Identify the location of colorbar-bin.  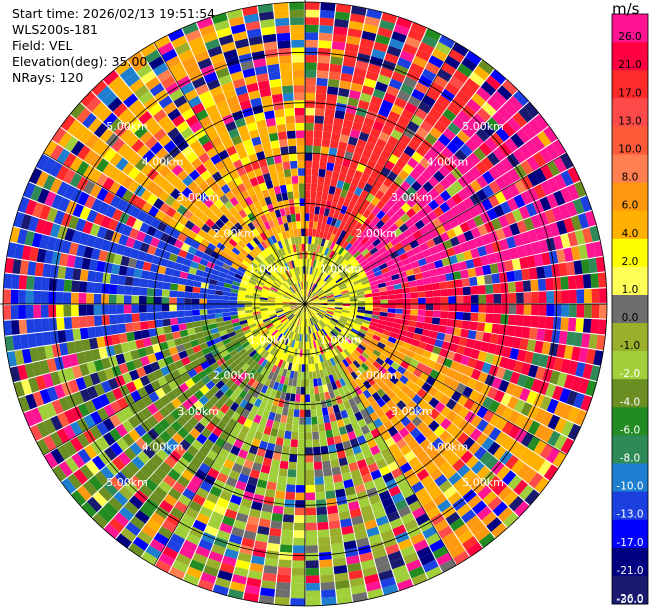
(630, 253).